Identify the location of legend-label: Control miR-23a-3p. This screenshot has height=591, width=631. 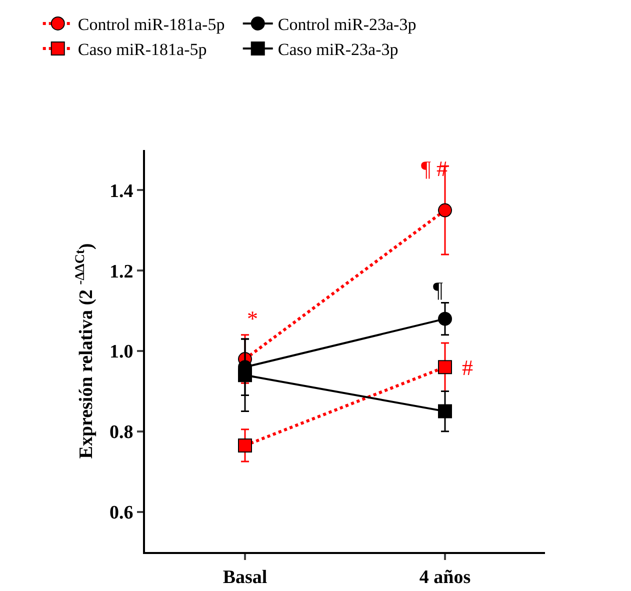
(347, 24).